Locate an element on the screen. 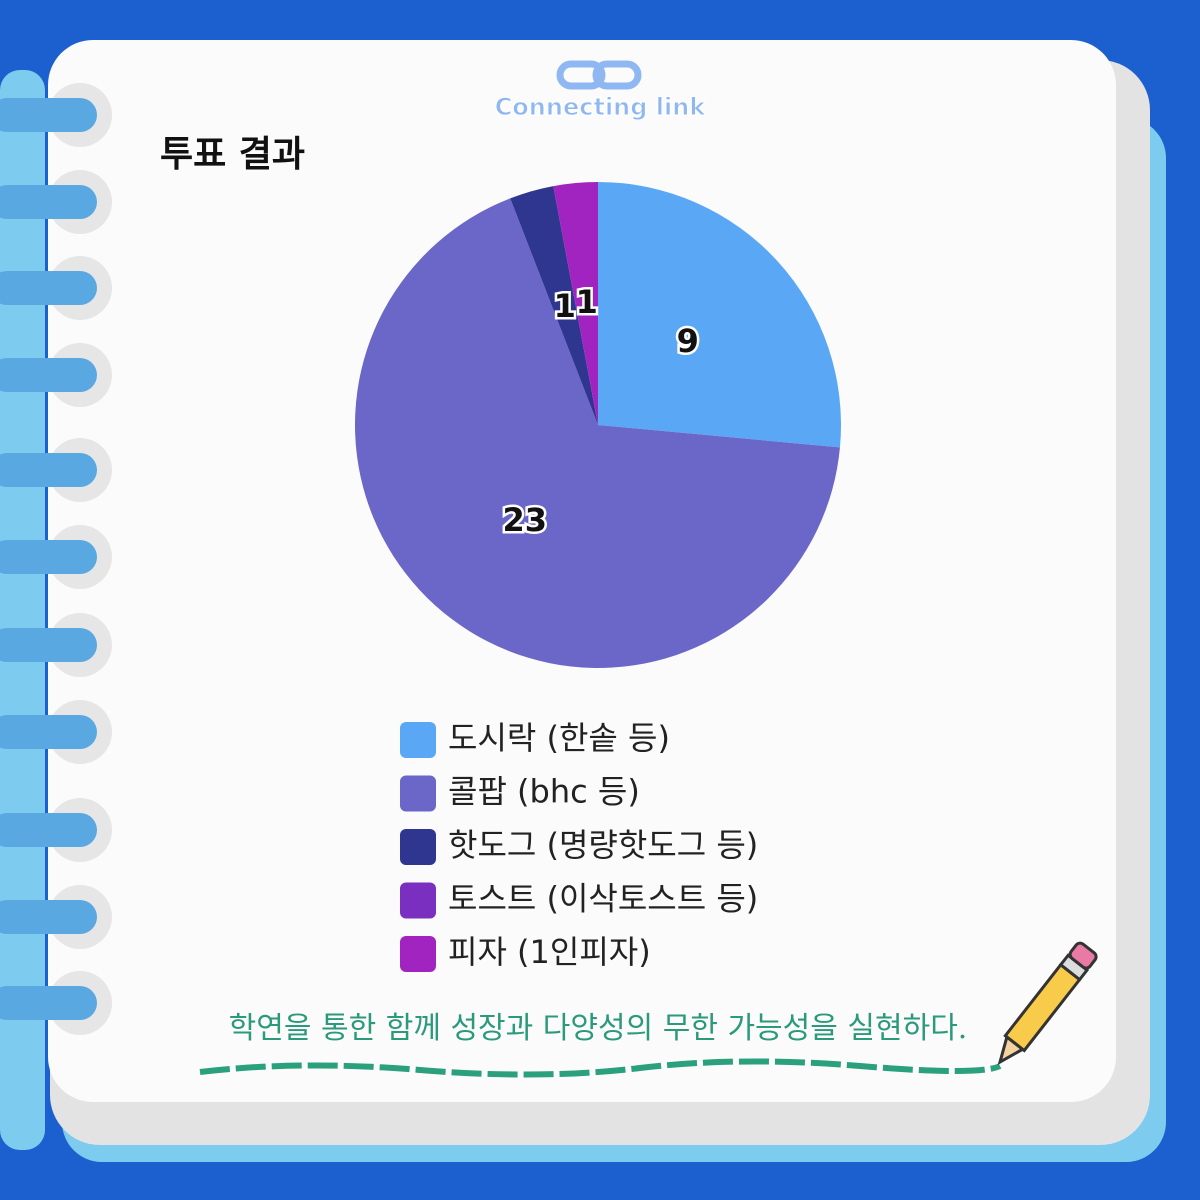 The height and width of the screenshot is (1200, 1200). spiral is located at coordinates (56, 559).